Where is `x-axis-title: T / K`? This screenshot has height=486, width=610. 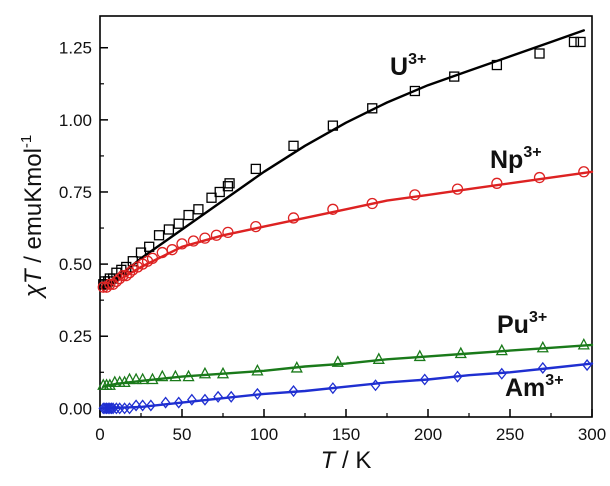
x-axis-title: T / K is located at coordinates (346, 460).